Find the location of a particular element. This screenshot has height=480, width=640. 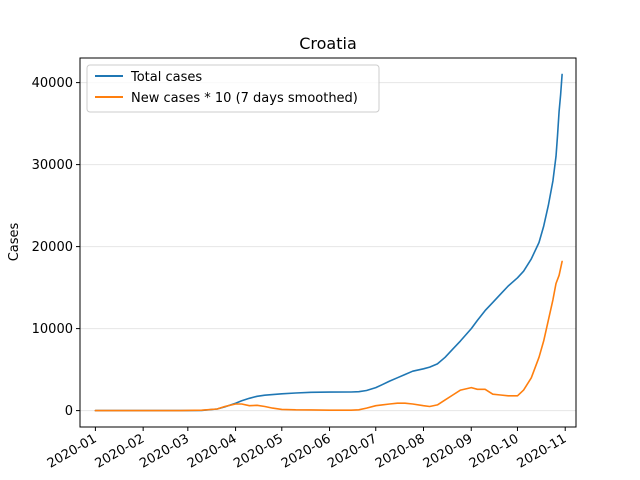

y-tick-label: 10000 is located at coordinates (52, 329).